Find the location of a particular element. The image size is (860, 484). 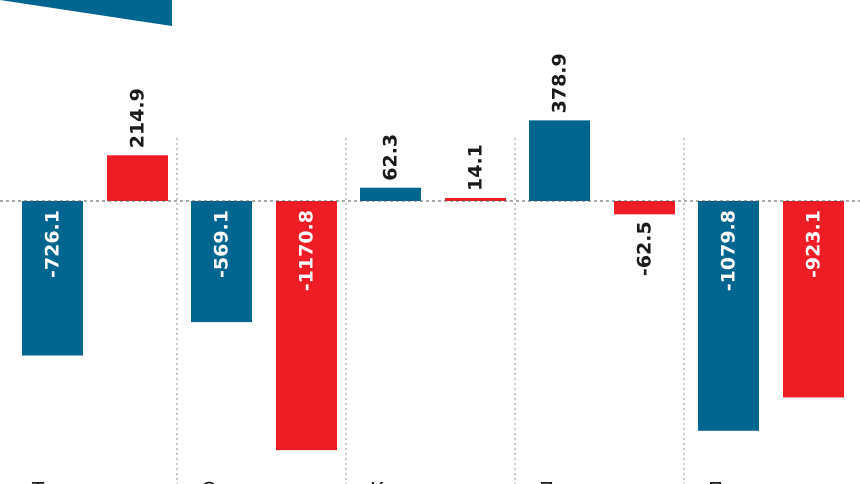

bar-value-label: 62.3 is located at coordinates (391, 157).